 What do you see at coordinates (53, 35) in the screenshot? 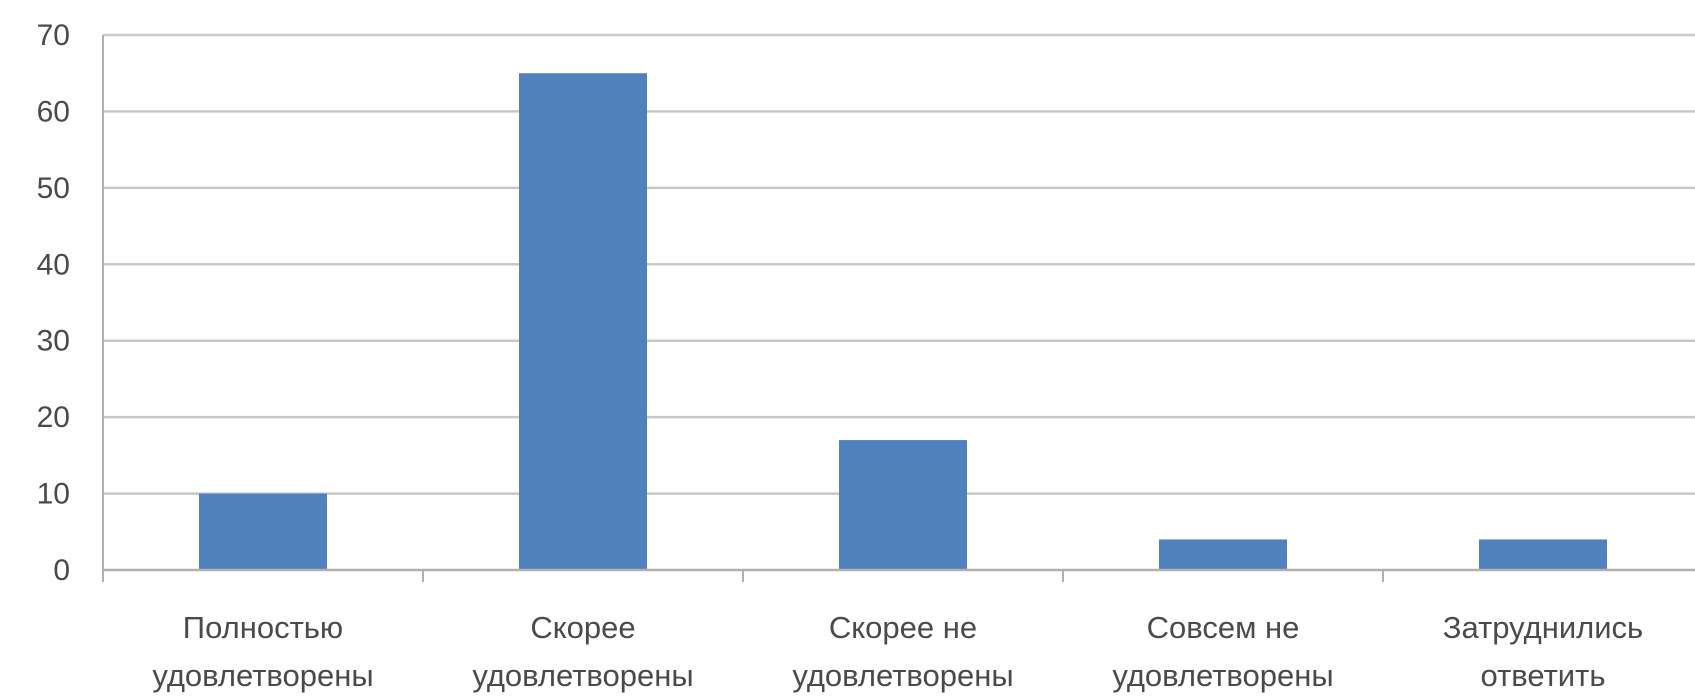
I see `y-tick-label: 70` at bounding box center [53, 35].